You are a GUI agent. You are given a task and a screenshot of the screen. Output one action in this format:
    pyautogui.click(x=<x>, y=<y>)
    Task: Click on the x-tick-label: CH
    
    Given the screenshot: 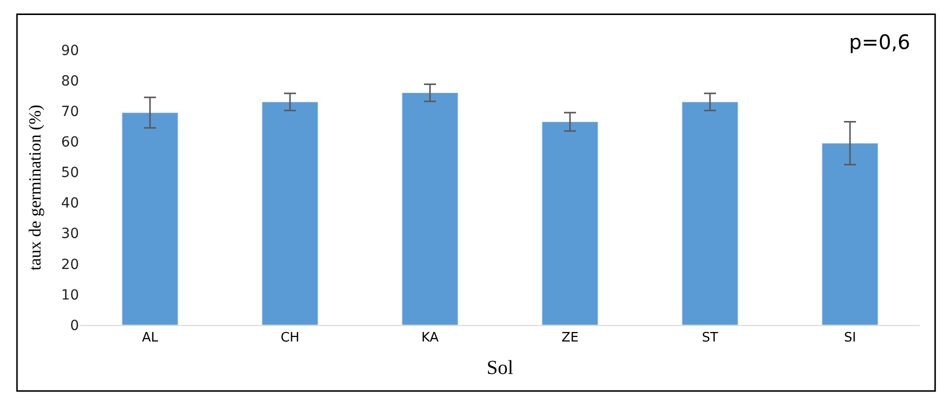 What is the action you would take?
    pyautogui.click(x=290, y=338)
    